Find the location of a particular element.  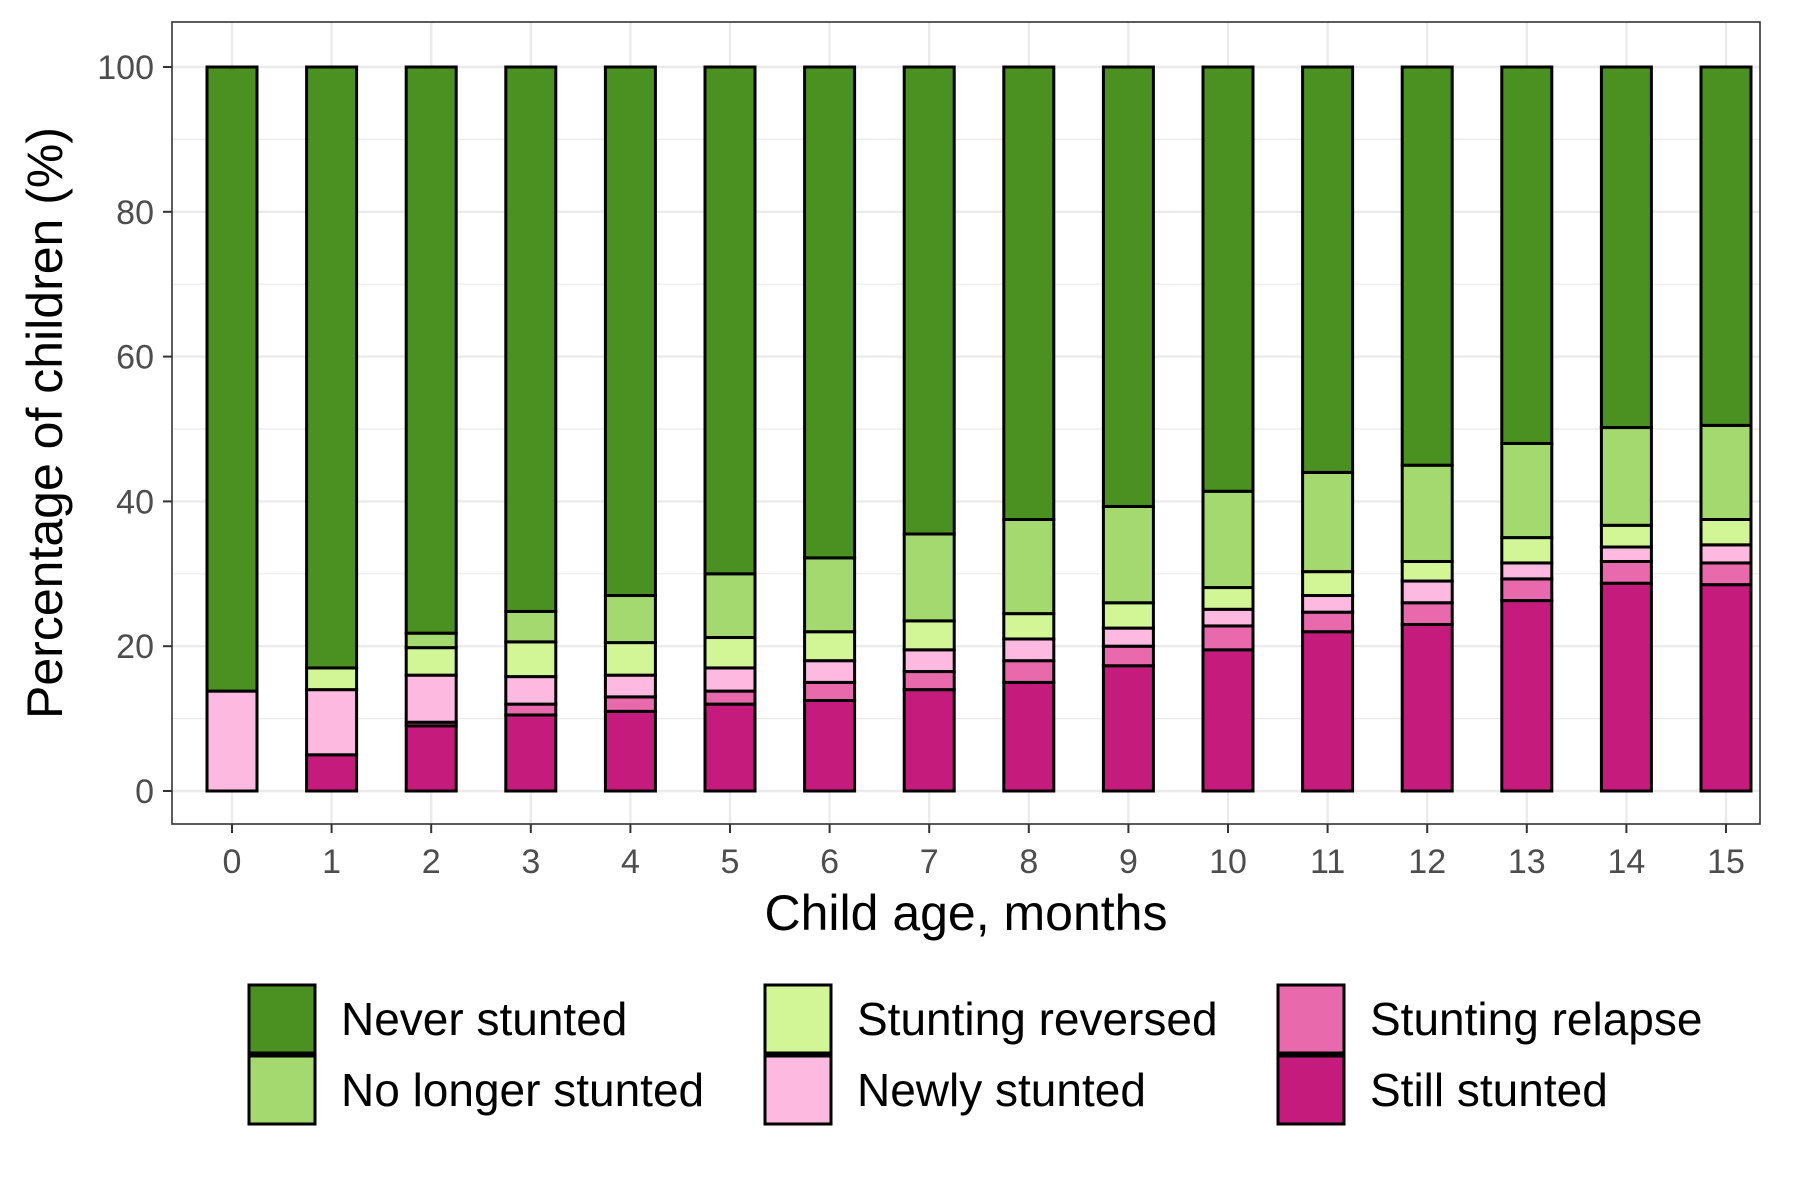

y-tick-label: 80 is located at coordinates (135, 213).